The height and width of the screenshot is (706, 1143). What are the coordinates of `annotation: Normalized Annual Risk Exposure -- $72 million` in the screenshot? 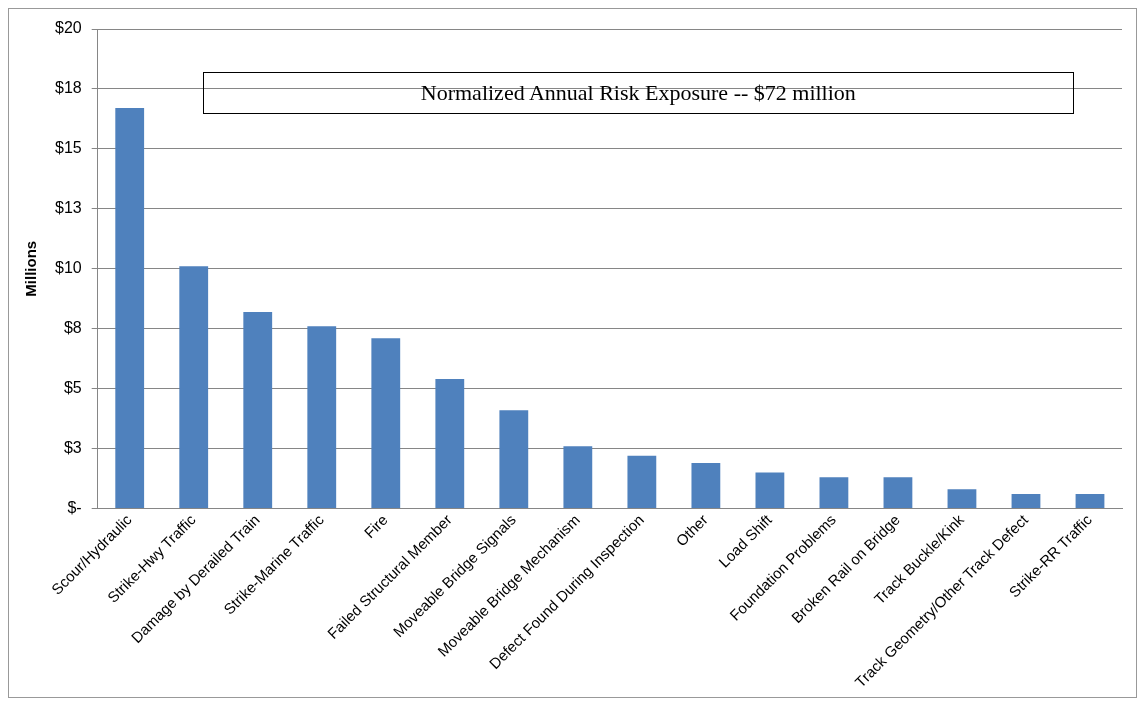 It's located at (638, 93).